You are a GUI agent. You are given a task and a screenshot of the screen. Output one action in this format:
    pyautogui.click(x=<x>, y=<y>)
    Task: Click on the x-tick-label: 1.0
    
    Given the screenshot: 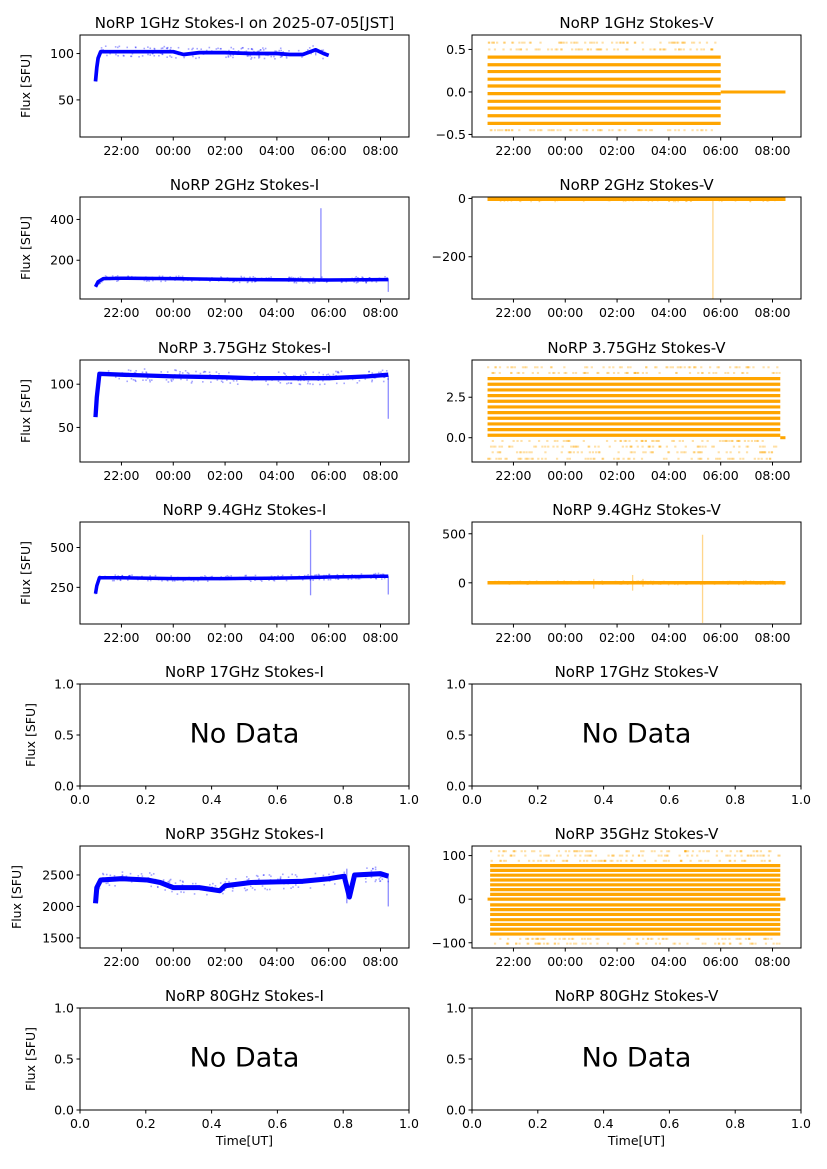 What is the action you would take?
    pyautogui.click(x=801, y=1123)
    